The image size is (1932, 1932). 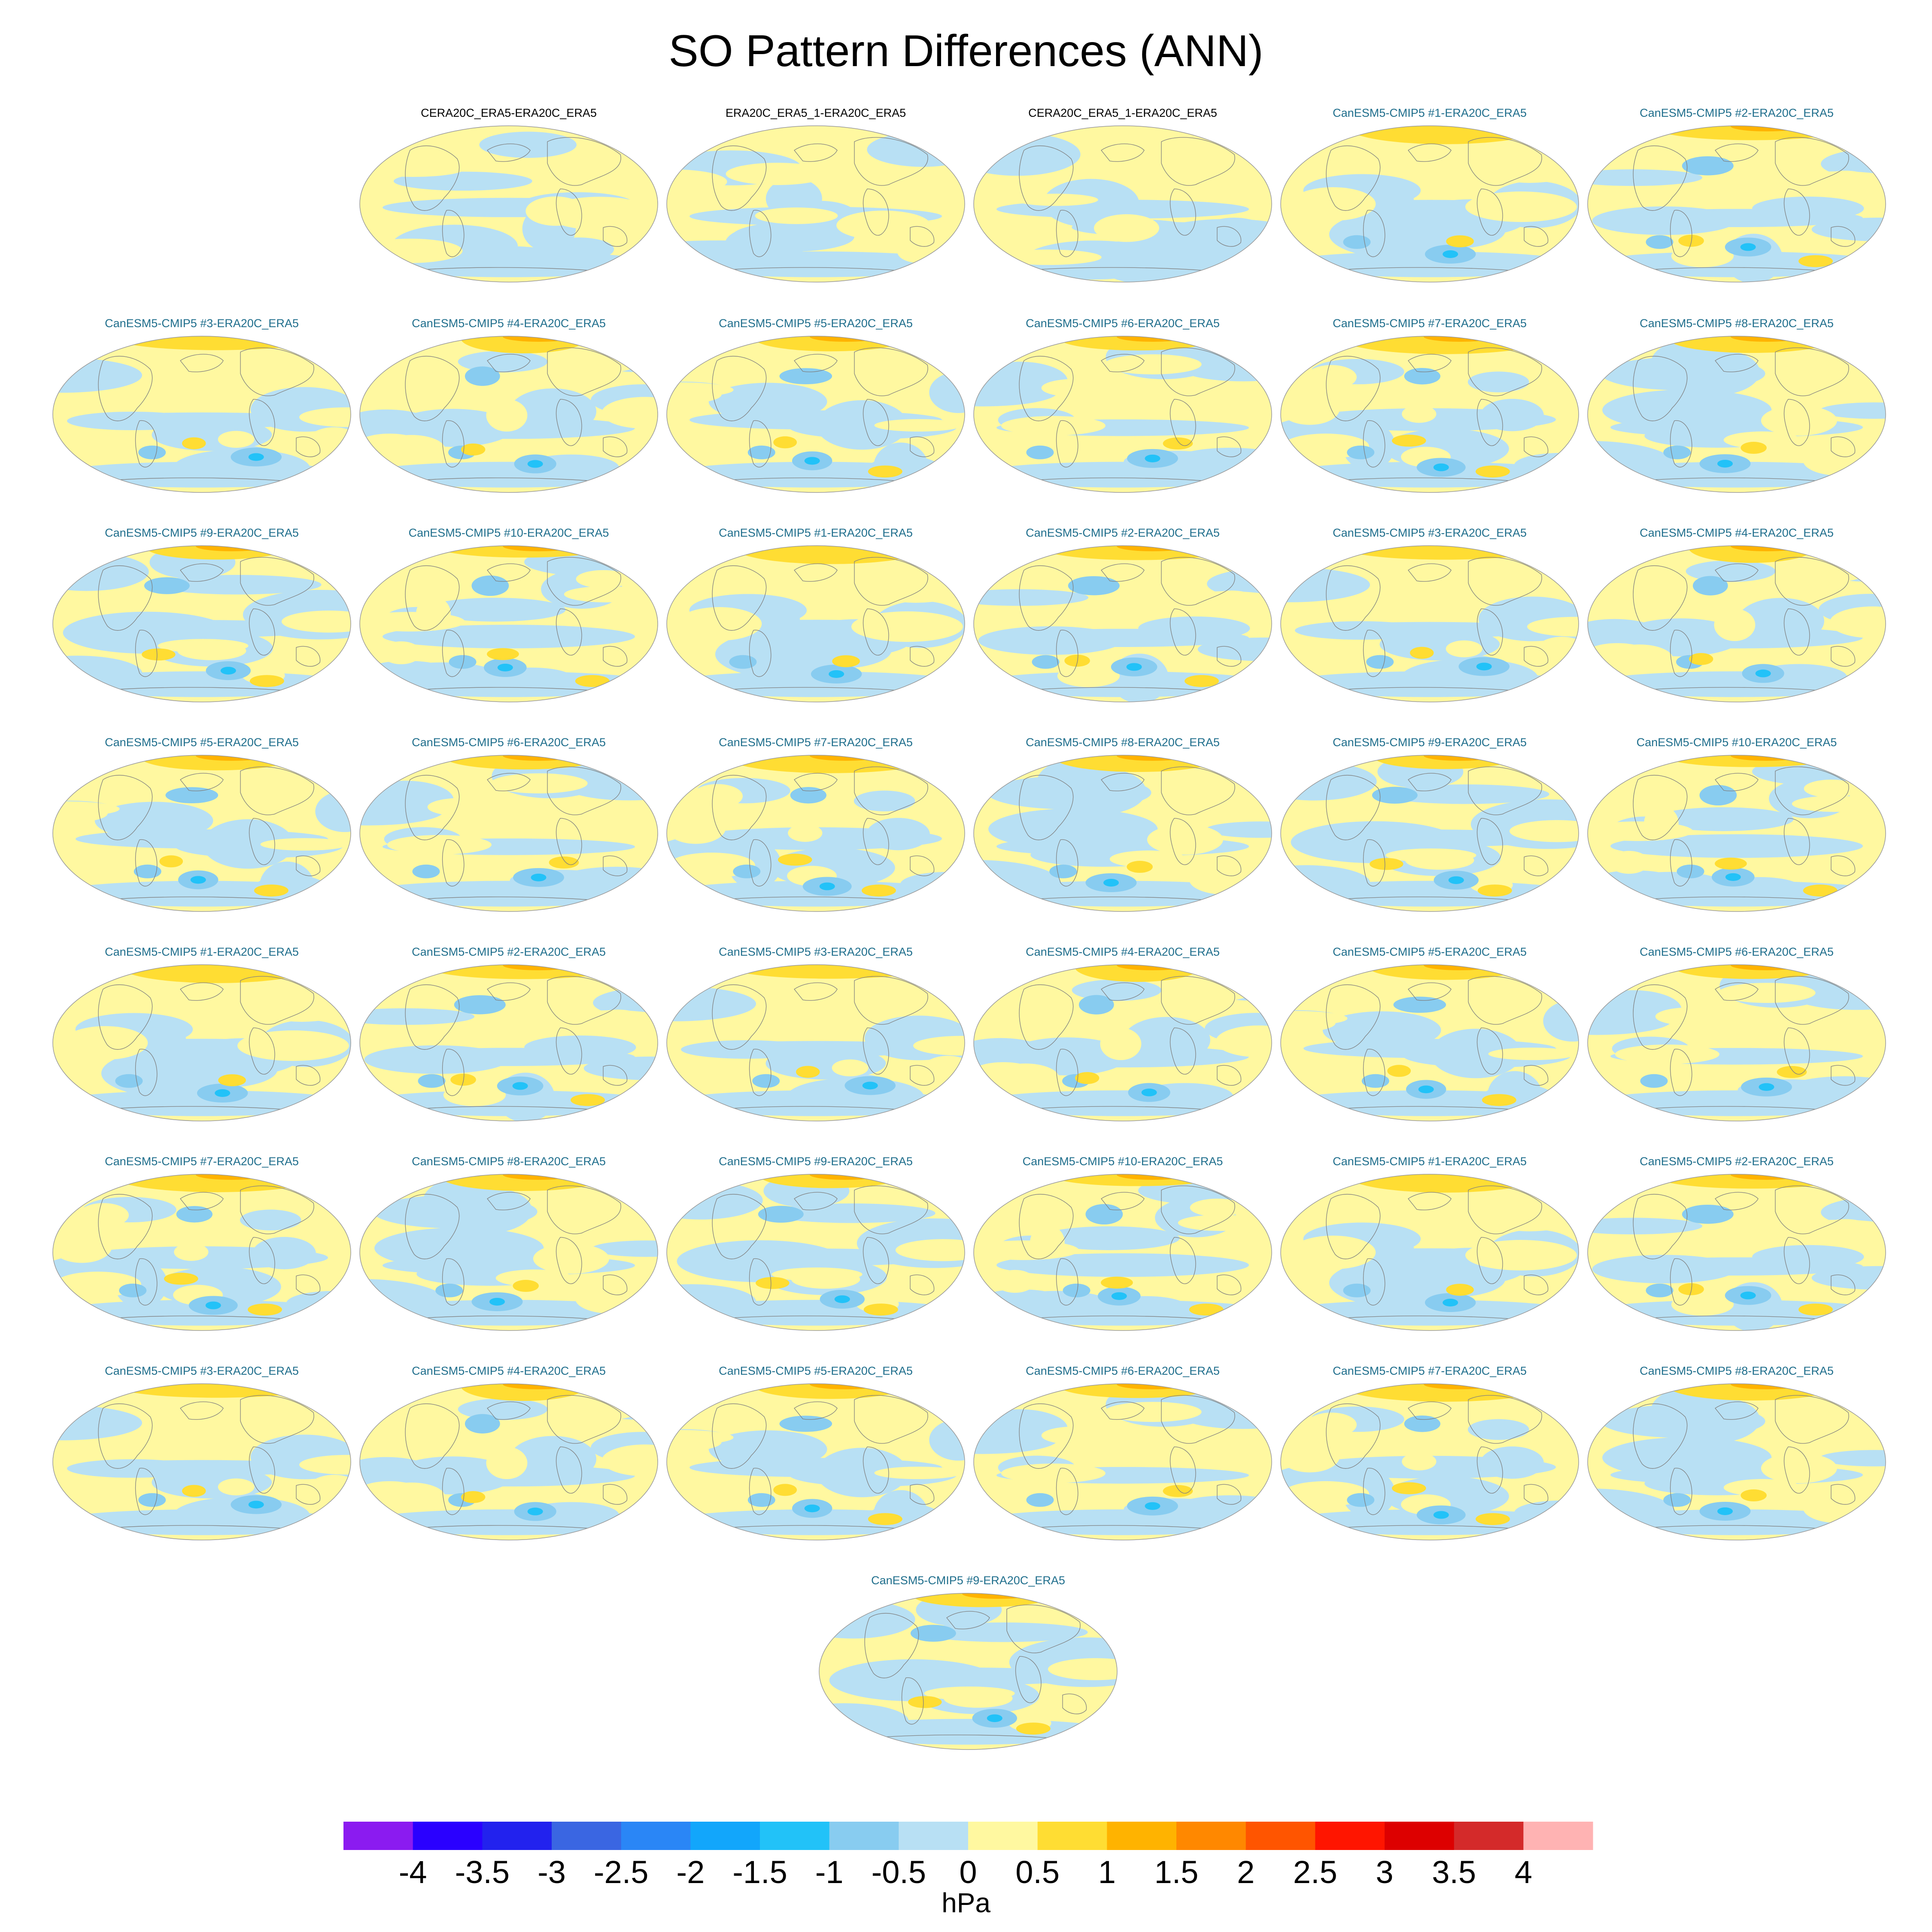 What do you see at coordinates (830, 1872) in the screenshot?
I see `colorbar-tick-label: -1` at bounding box center [830, 1872].